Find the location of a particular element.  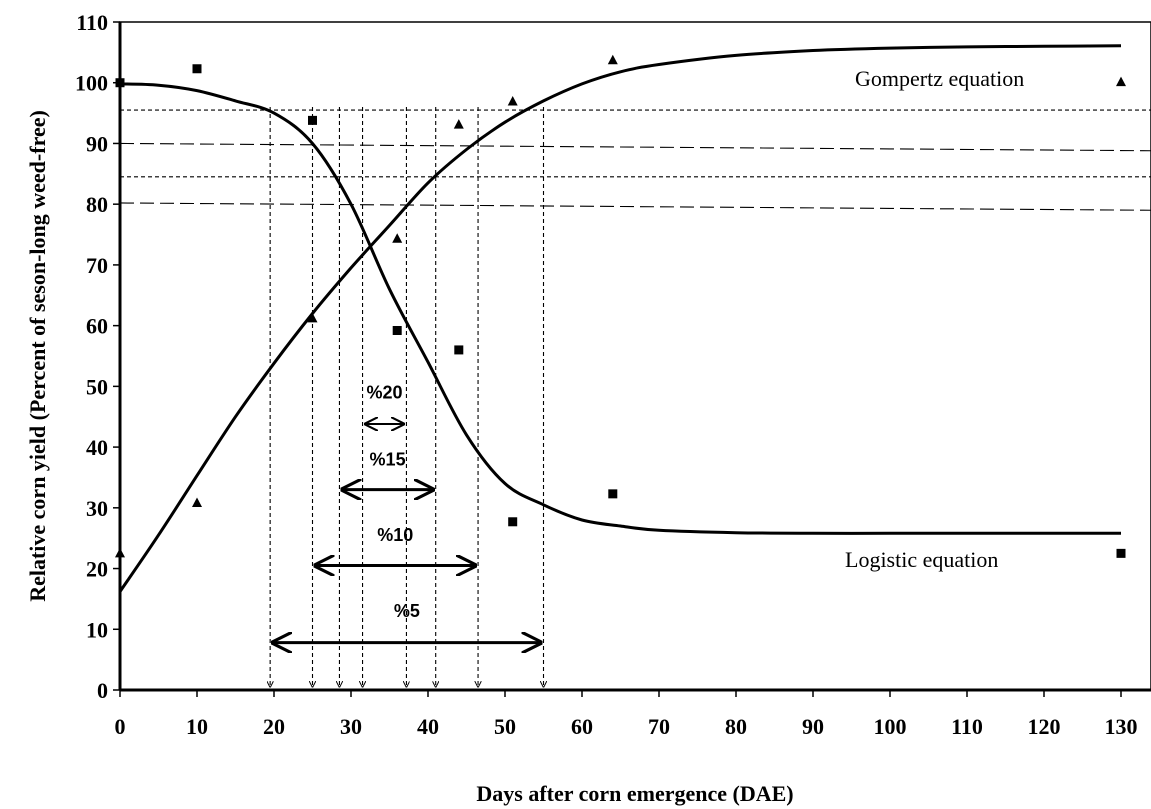

x-tick-label-10: 100 is located at coordinates (890, 726).